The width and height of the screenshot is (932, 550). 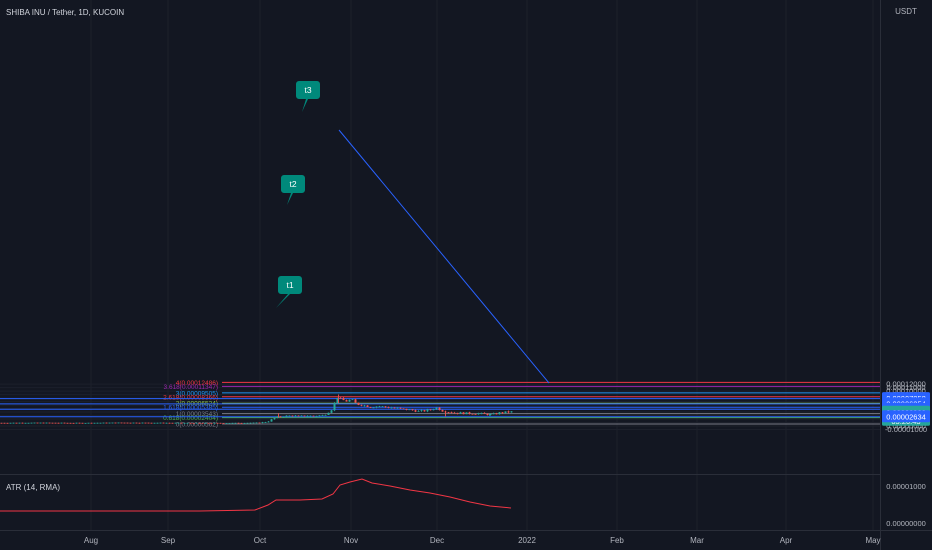 What do you see at coordinates (905, 387) in the screenshot?
I see `price-label: 0.00011000` at bounding box center [905, 387].